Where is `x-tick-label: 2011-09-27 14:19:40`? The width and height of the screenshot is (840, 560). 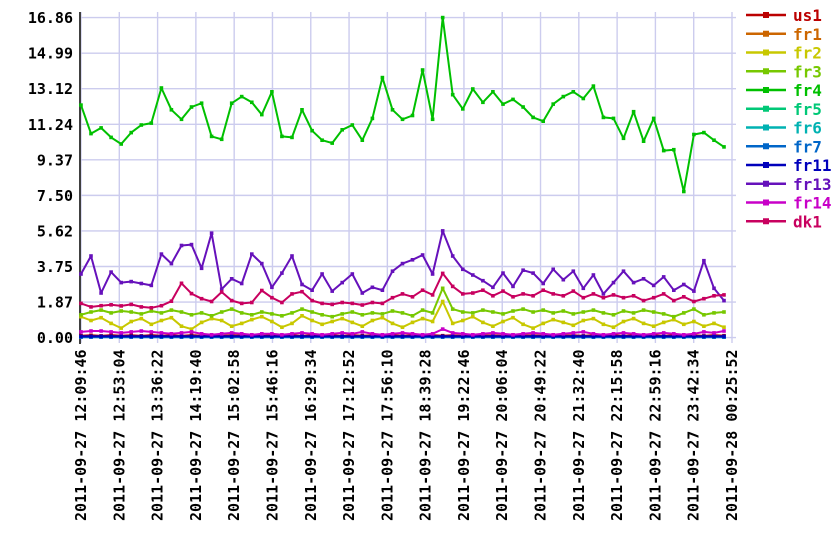
x-tick-label: 2011-09-27 14:19:40 is located at coordinates (196, 435).